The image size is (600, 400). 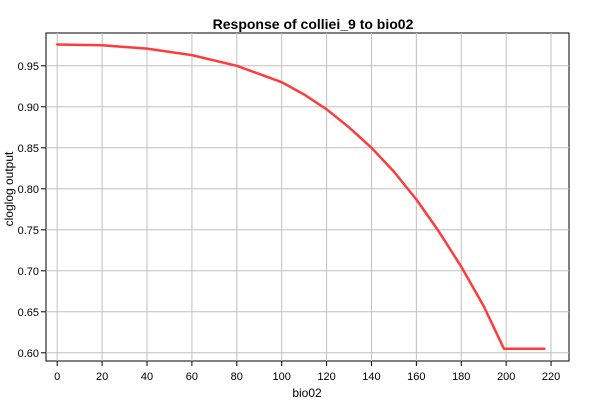 What do you see at coordinates (416, 377) in the screenshot?
I see `x-tick-label: 160` at bounding box center [416, 377].